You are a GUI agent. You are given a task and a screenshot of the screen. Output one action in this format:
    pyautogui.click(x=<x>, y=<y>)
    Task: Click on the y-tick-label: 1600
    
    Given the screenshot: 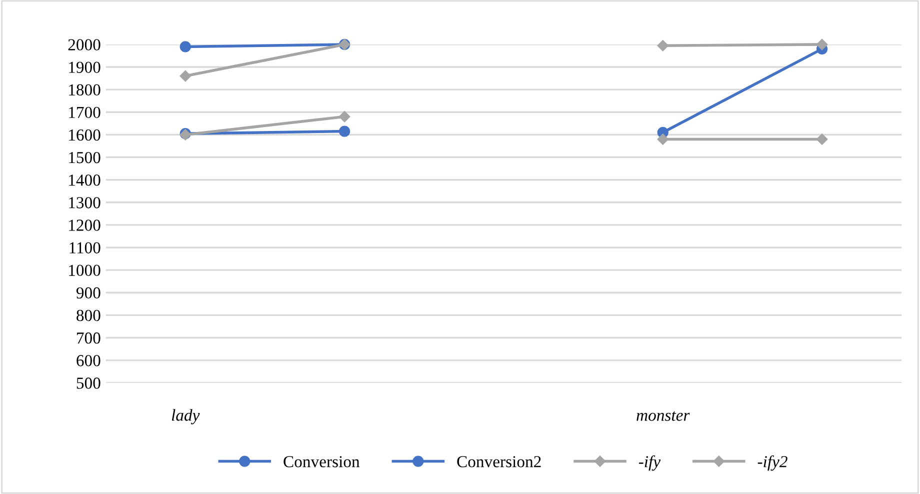 What is the action you would take?
    pyautogui.click(x=84, y=135)
    